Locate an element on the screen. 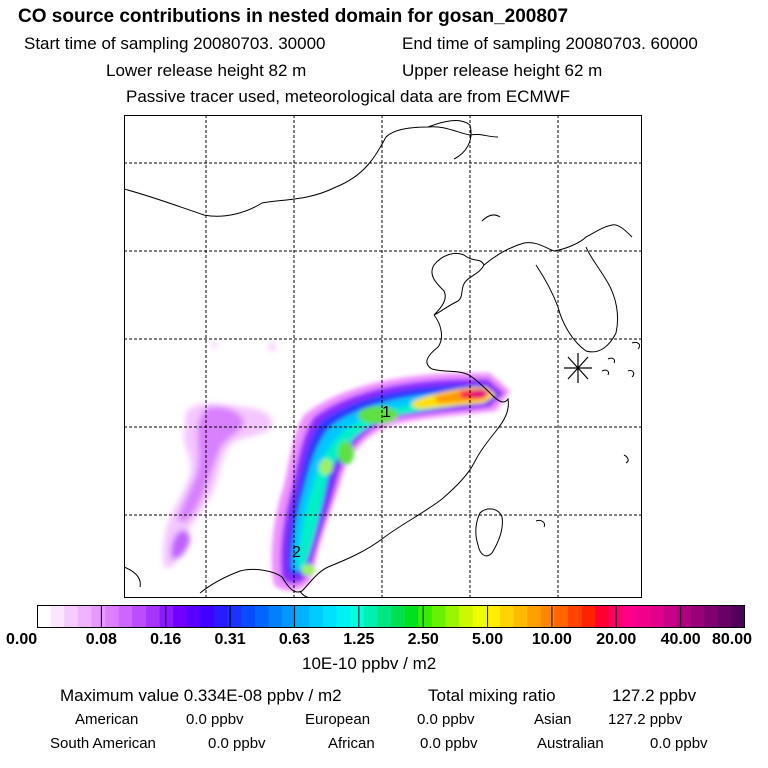 This screenshot has width=768, height=768. european-value: 0.0 ppbv is located at coordinates (446, 719).